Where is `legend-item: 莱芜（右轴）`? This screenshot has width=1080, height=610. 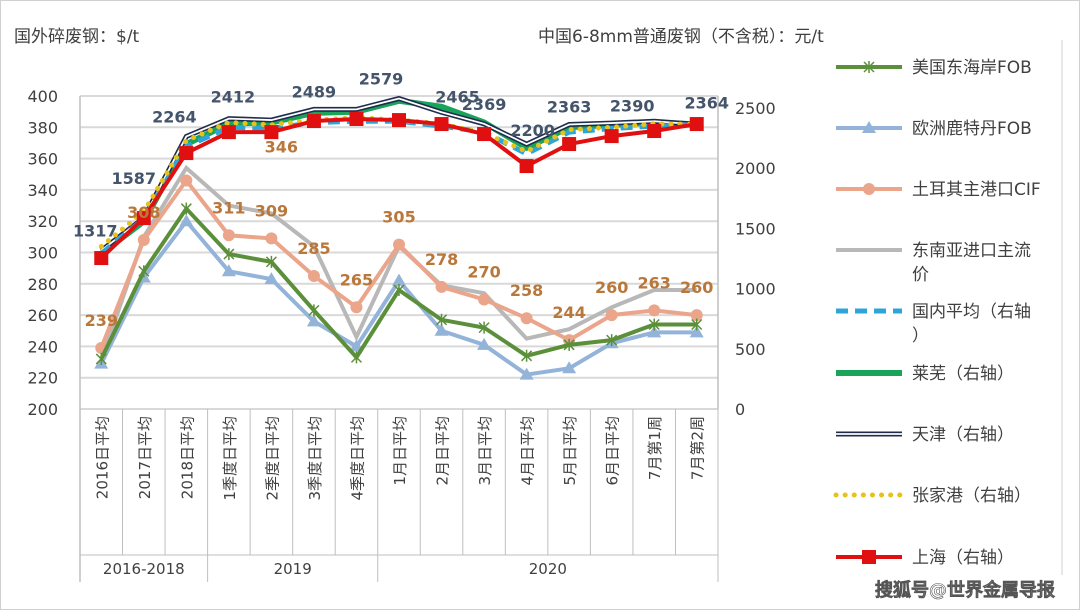
legend-item: 莱芜（右轴） is located at coordinates (925, 374).